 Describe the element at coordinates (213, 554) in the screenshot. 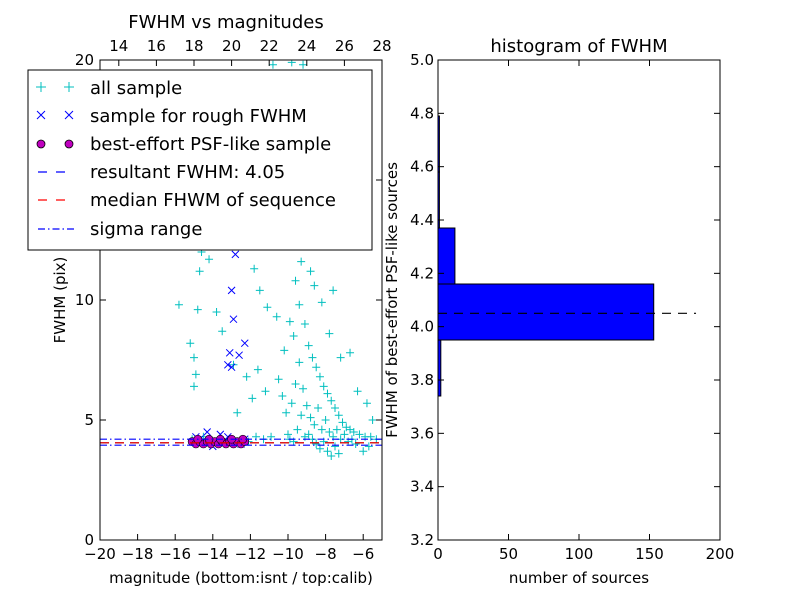

I see `scatter-x-tick-label: −14` at that location.